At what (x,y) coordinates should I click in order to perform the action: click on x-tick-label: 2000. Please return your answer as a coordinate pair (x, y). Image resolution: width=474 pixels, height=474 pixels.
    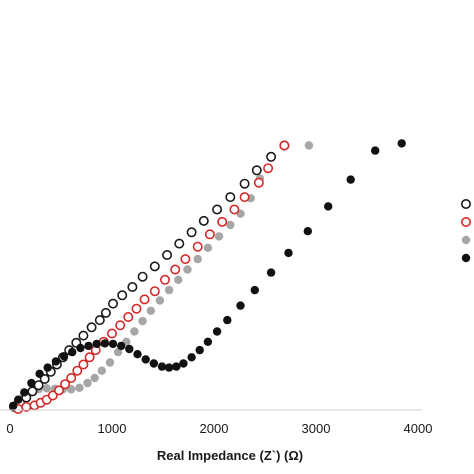
    Looking at the image, I should click on (214, 428).